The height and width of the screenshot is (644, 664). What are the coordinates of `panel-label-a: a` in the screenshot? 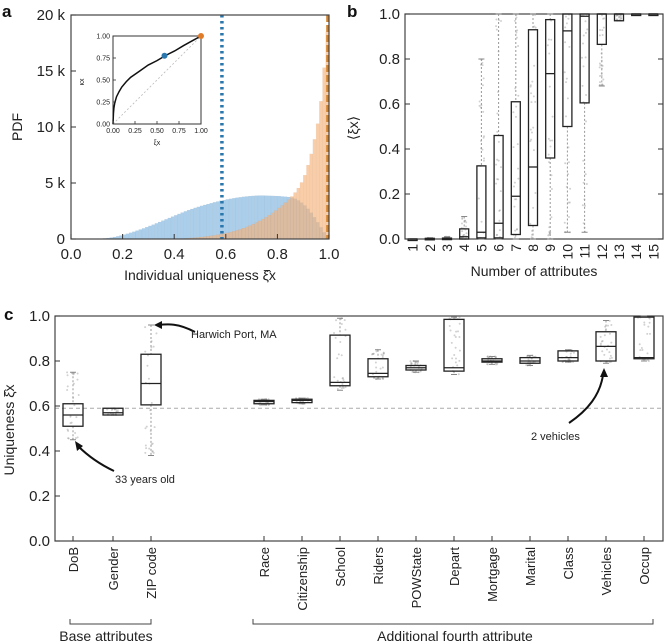 It's located at (7, 11).